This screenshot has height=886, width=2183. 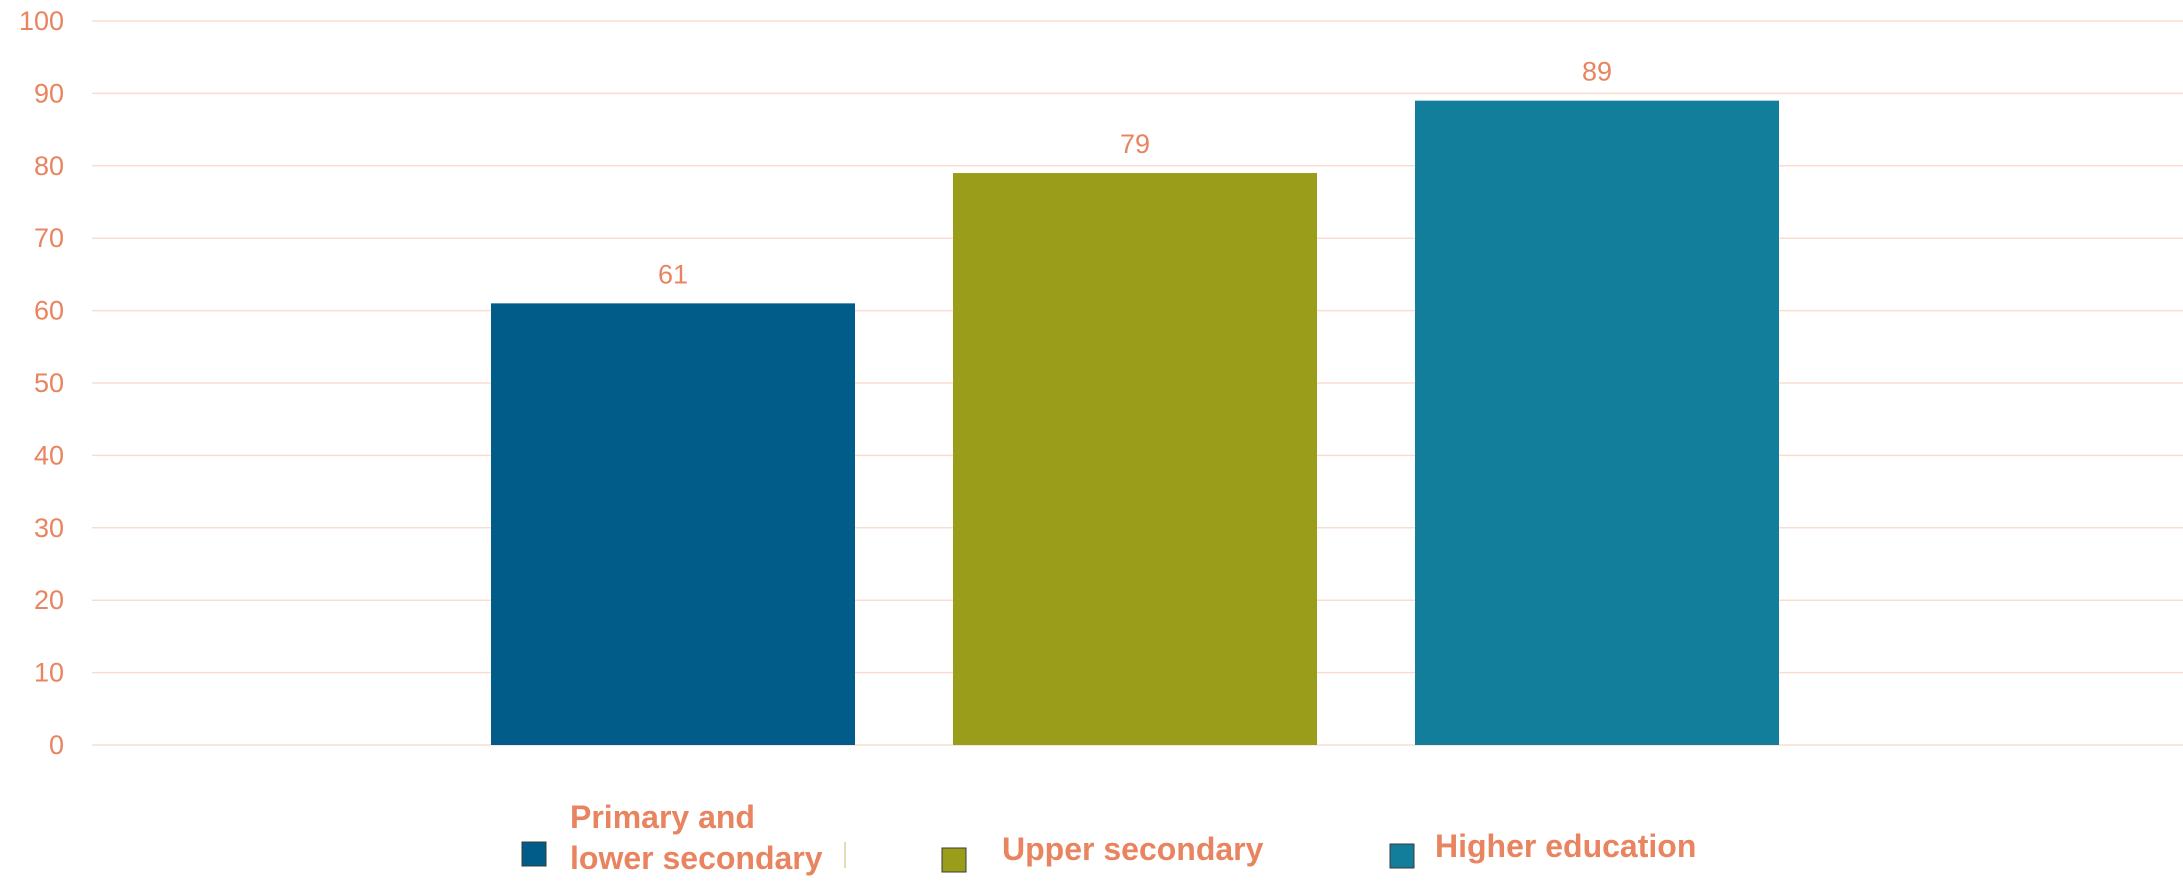 I want to click on legend-label-1-line-2: lower secondary, so click(x=696, y=858).